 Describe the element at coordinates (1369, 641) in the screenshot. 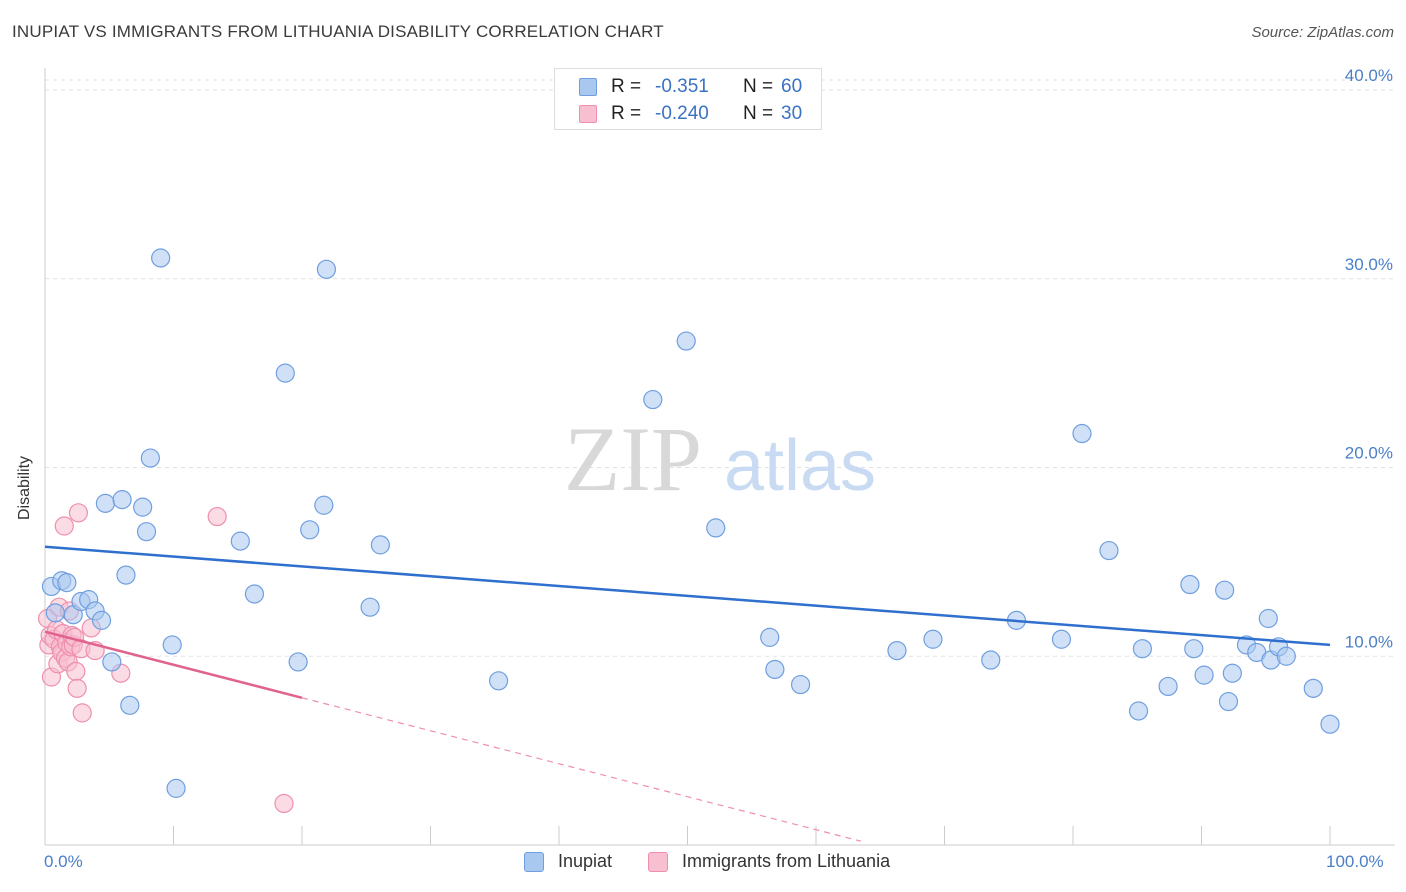

I see `y-tick-label: 10.0%` at that location.